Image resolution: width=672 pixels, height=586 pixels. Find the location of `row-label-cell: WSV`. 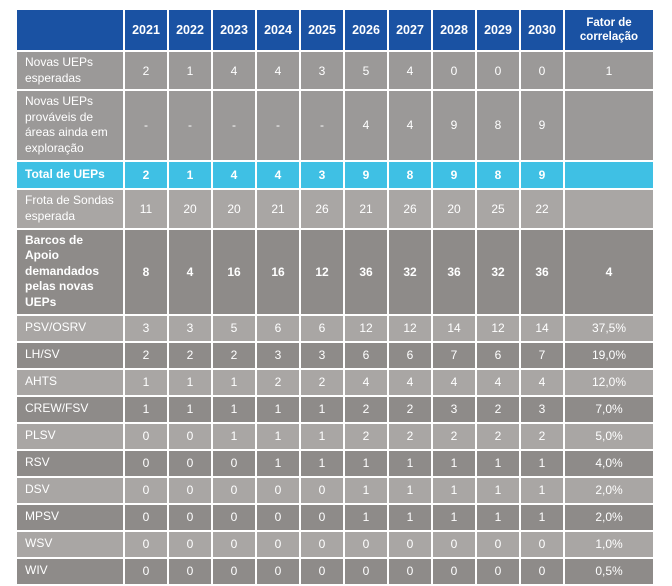

row-label-cell: WSV is located at coordinates (70, 544).